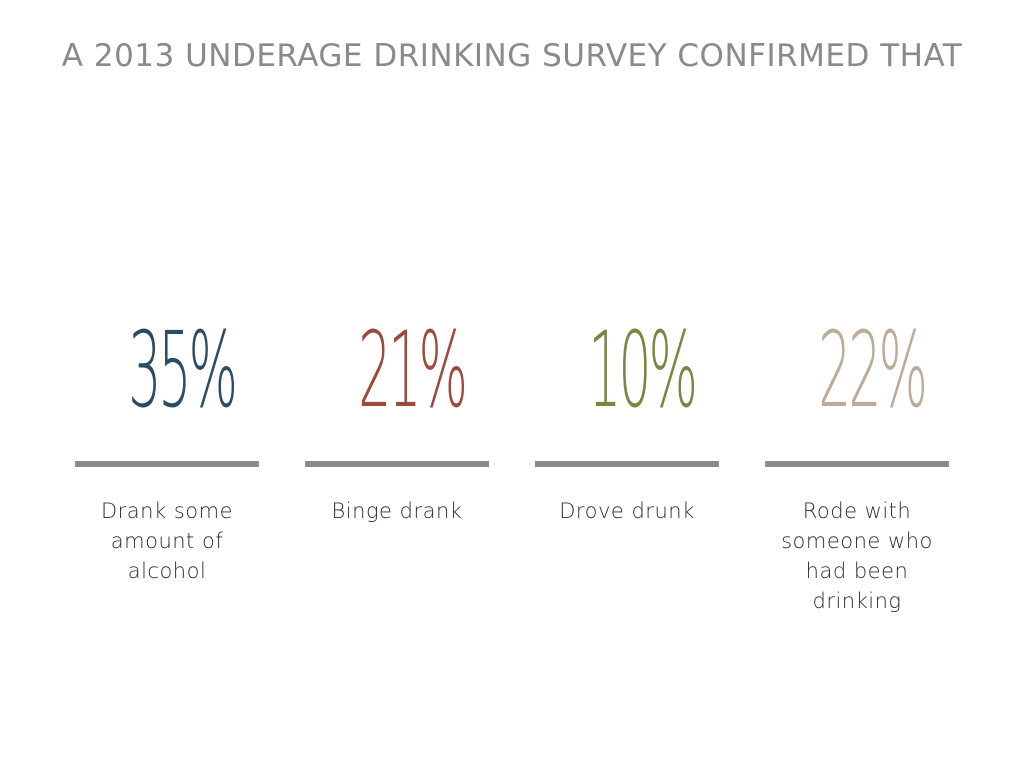 This screenshot has height=768, width=1024. What do you see at coordinates (413, 370) in the screenshot?
I see `stat-percentage: 21%` at bounding box center [413, 370].